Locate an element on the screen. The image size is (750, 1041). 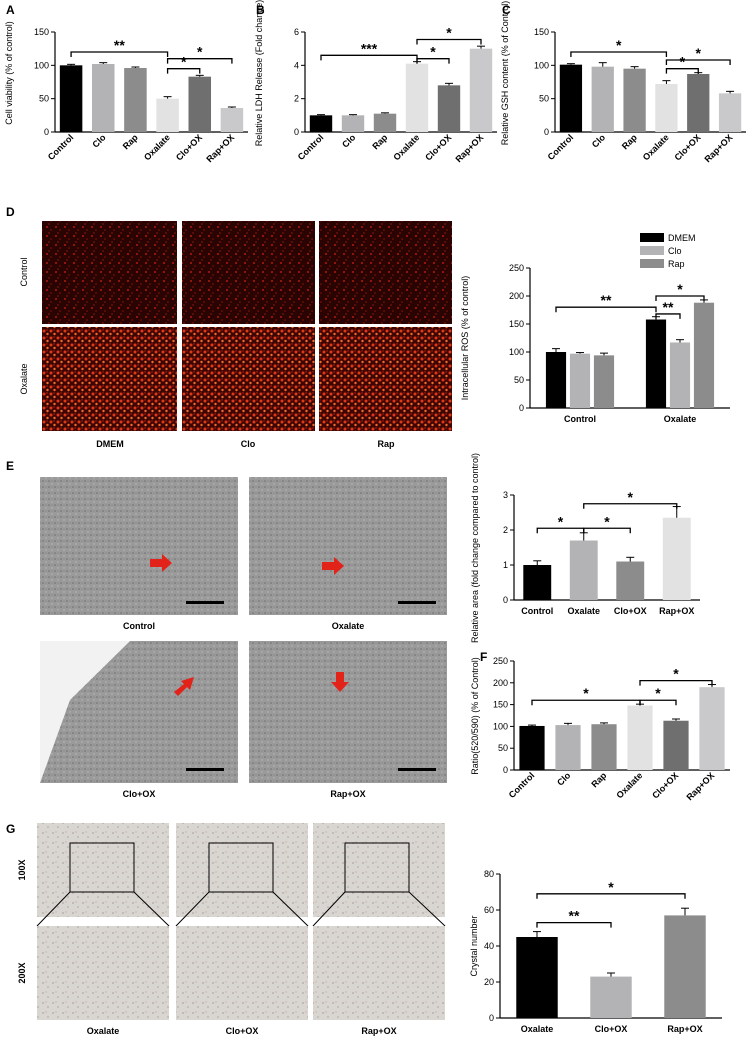
panel-letter-b: B is located at coordinates (260, 10).